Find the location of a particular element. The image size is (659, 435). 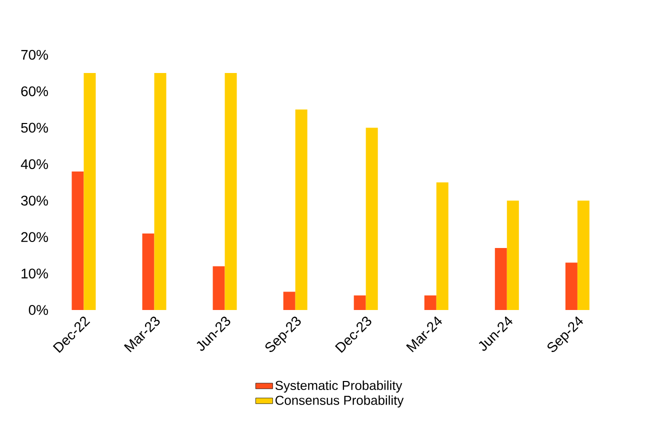

y-tick-label: 40% is located at coordinates (34, 164).